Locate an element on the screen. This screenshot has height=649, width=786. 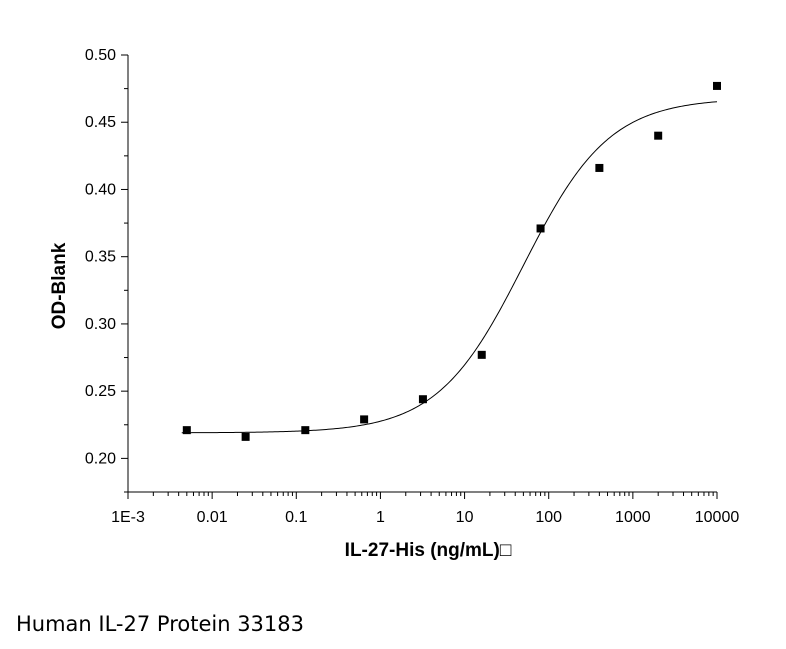
x-axis-ticks: 1E-3 0.01 0.1 1 10 100 1000 10000 is located at coordinates (425, 509).